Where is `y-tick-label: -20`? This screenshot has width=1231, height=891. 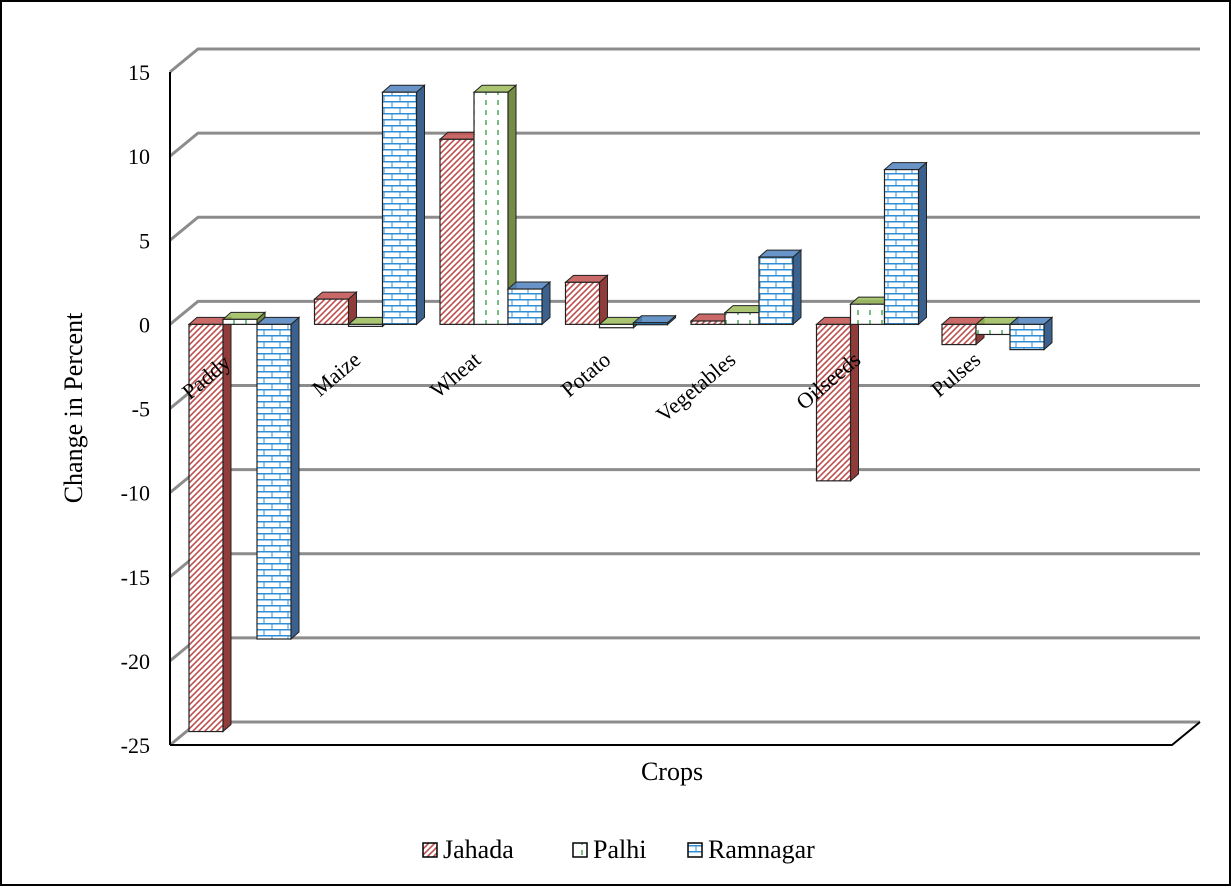
y-tick-label: -20 is located at coordinates (135, 661).